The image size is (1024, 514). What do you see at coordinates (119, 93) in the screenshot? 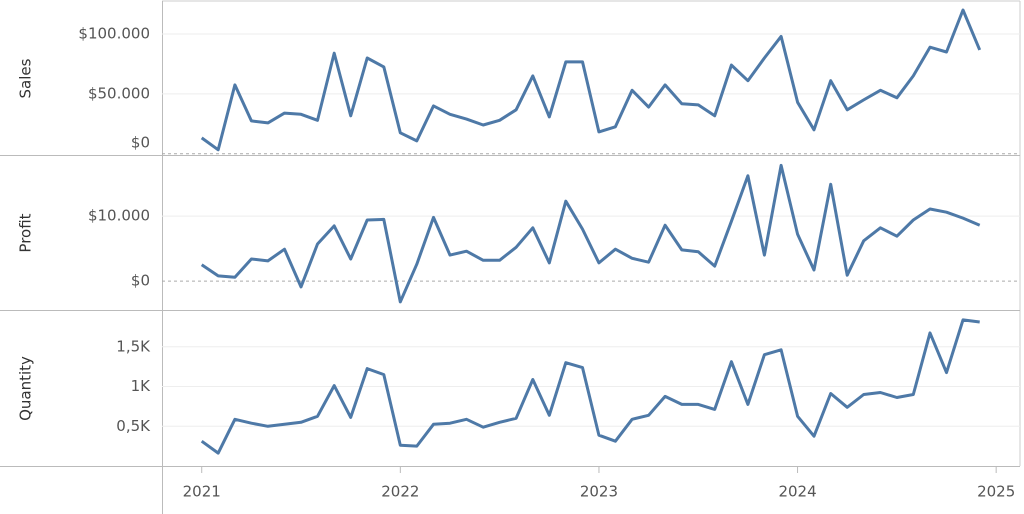
I see `y-tick-label: $50.000` at bounding box center [119, 93].